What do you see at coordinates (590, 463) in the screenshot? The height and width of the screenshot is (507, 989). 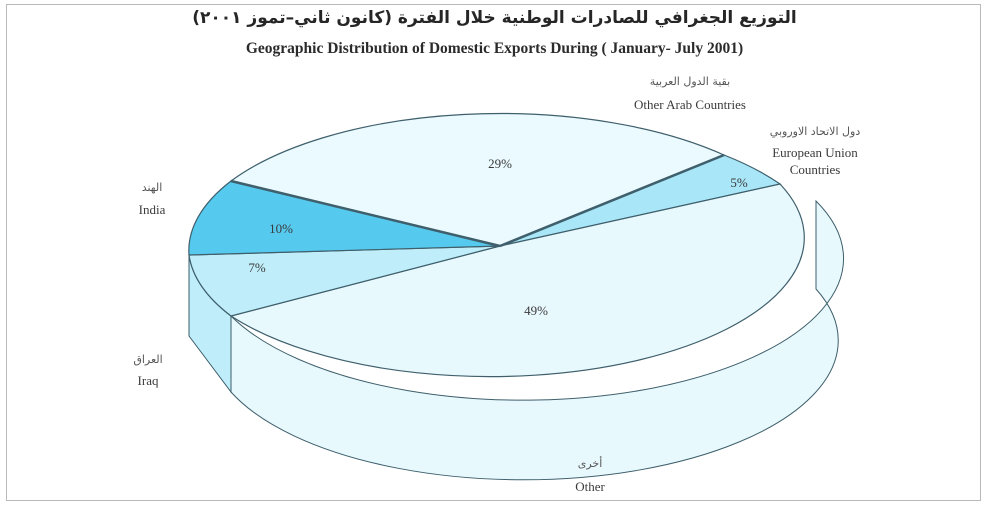 I see `label-other-ar: أخرى` at bounding box center [590, 463].